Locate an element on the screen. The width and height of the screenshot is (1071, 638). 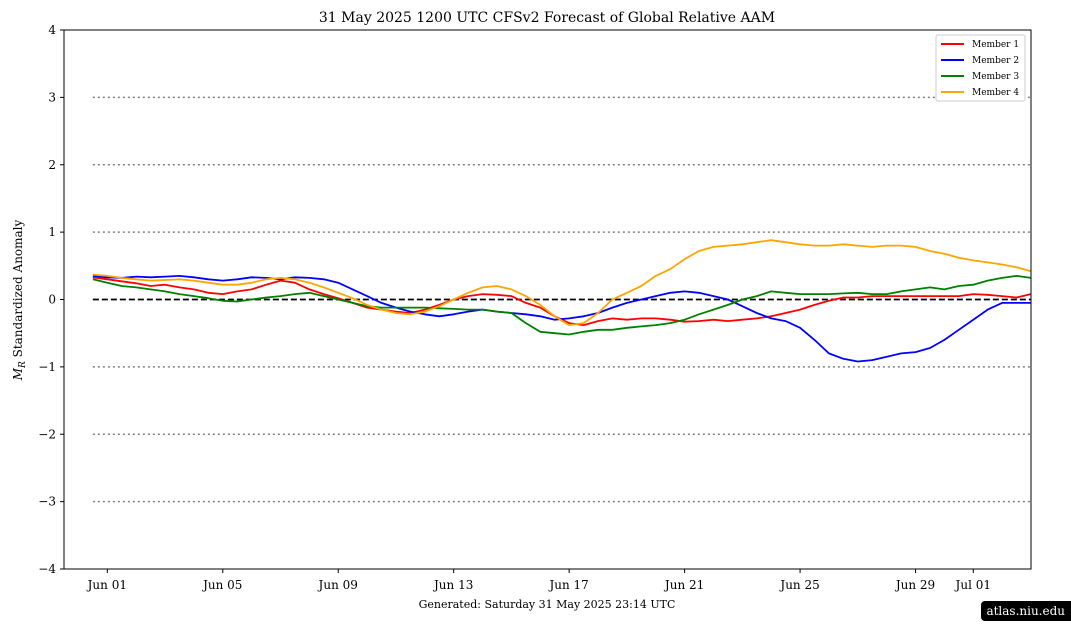
y-tick-label: 0 is located at coordinates (52, 300).